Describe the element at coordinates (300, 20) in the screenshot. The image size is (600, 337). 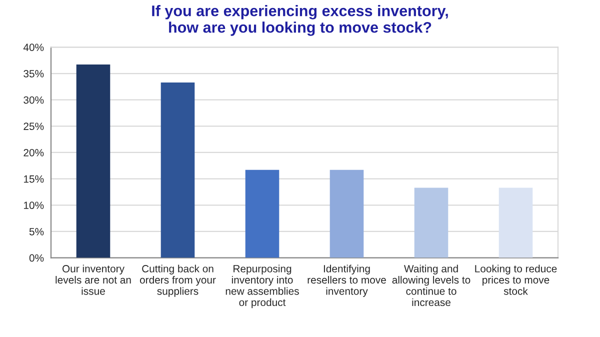
I see `chart-title: If you are experiencing excess inventory, how are you looking to move stock?` at that location.